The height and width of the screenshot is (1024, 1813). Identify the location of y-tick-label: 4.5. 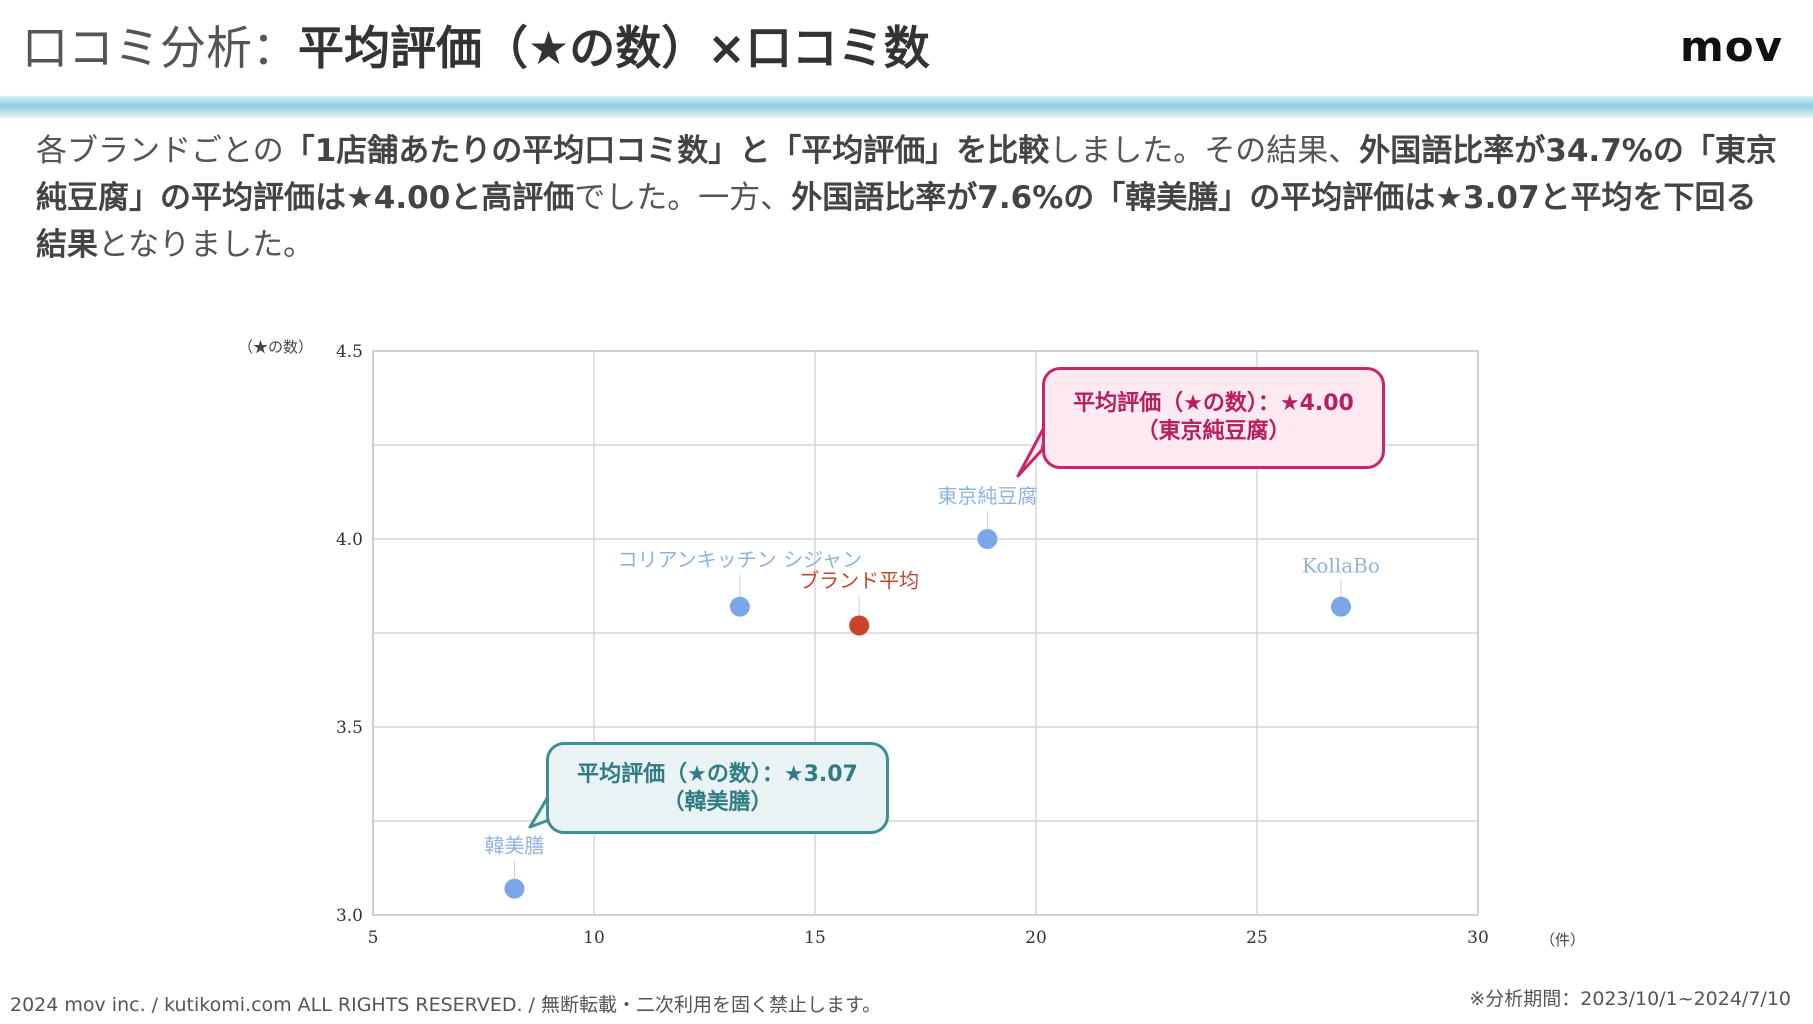
(349, 352).